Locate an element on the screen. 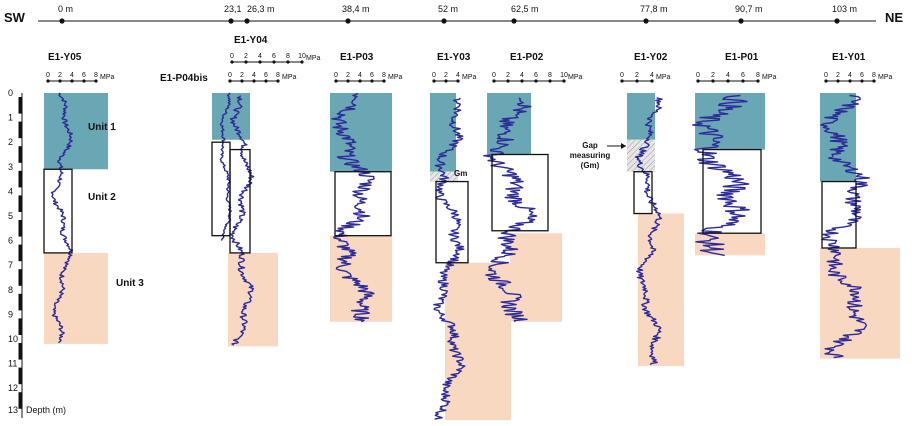 This screenshot has width=912, height=426. profile-title-e1-p03: E1-P03 is located at coordinates (357, 57).